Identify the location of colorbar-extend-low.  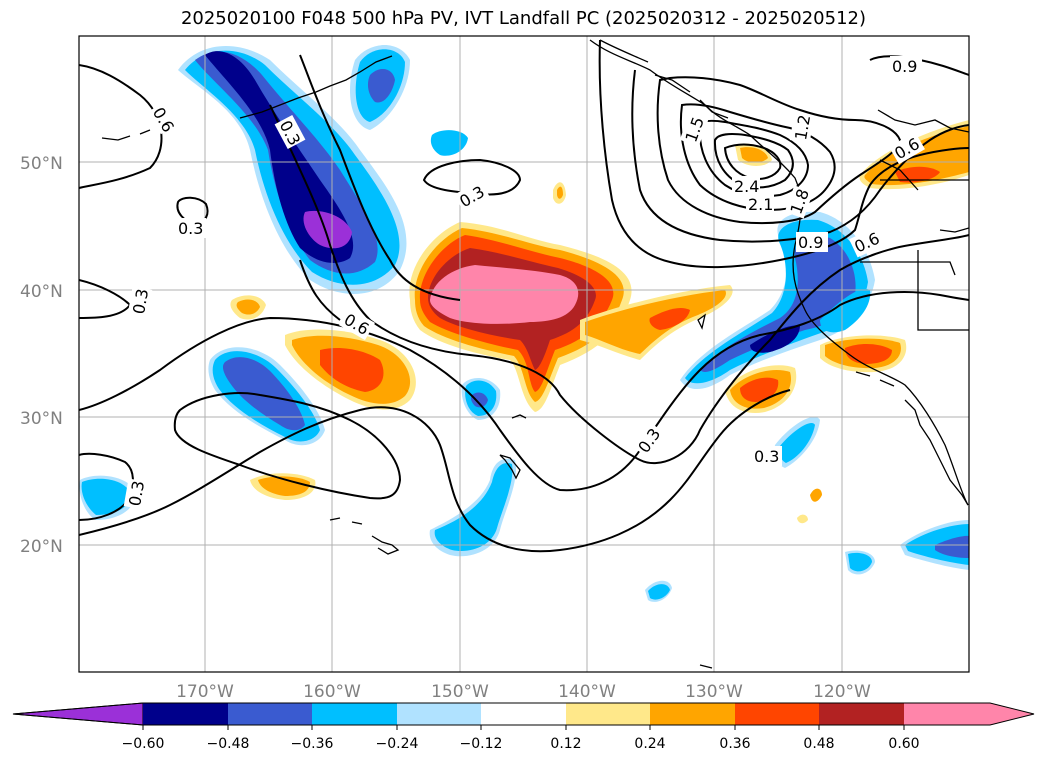
(78, 714).